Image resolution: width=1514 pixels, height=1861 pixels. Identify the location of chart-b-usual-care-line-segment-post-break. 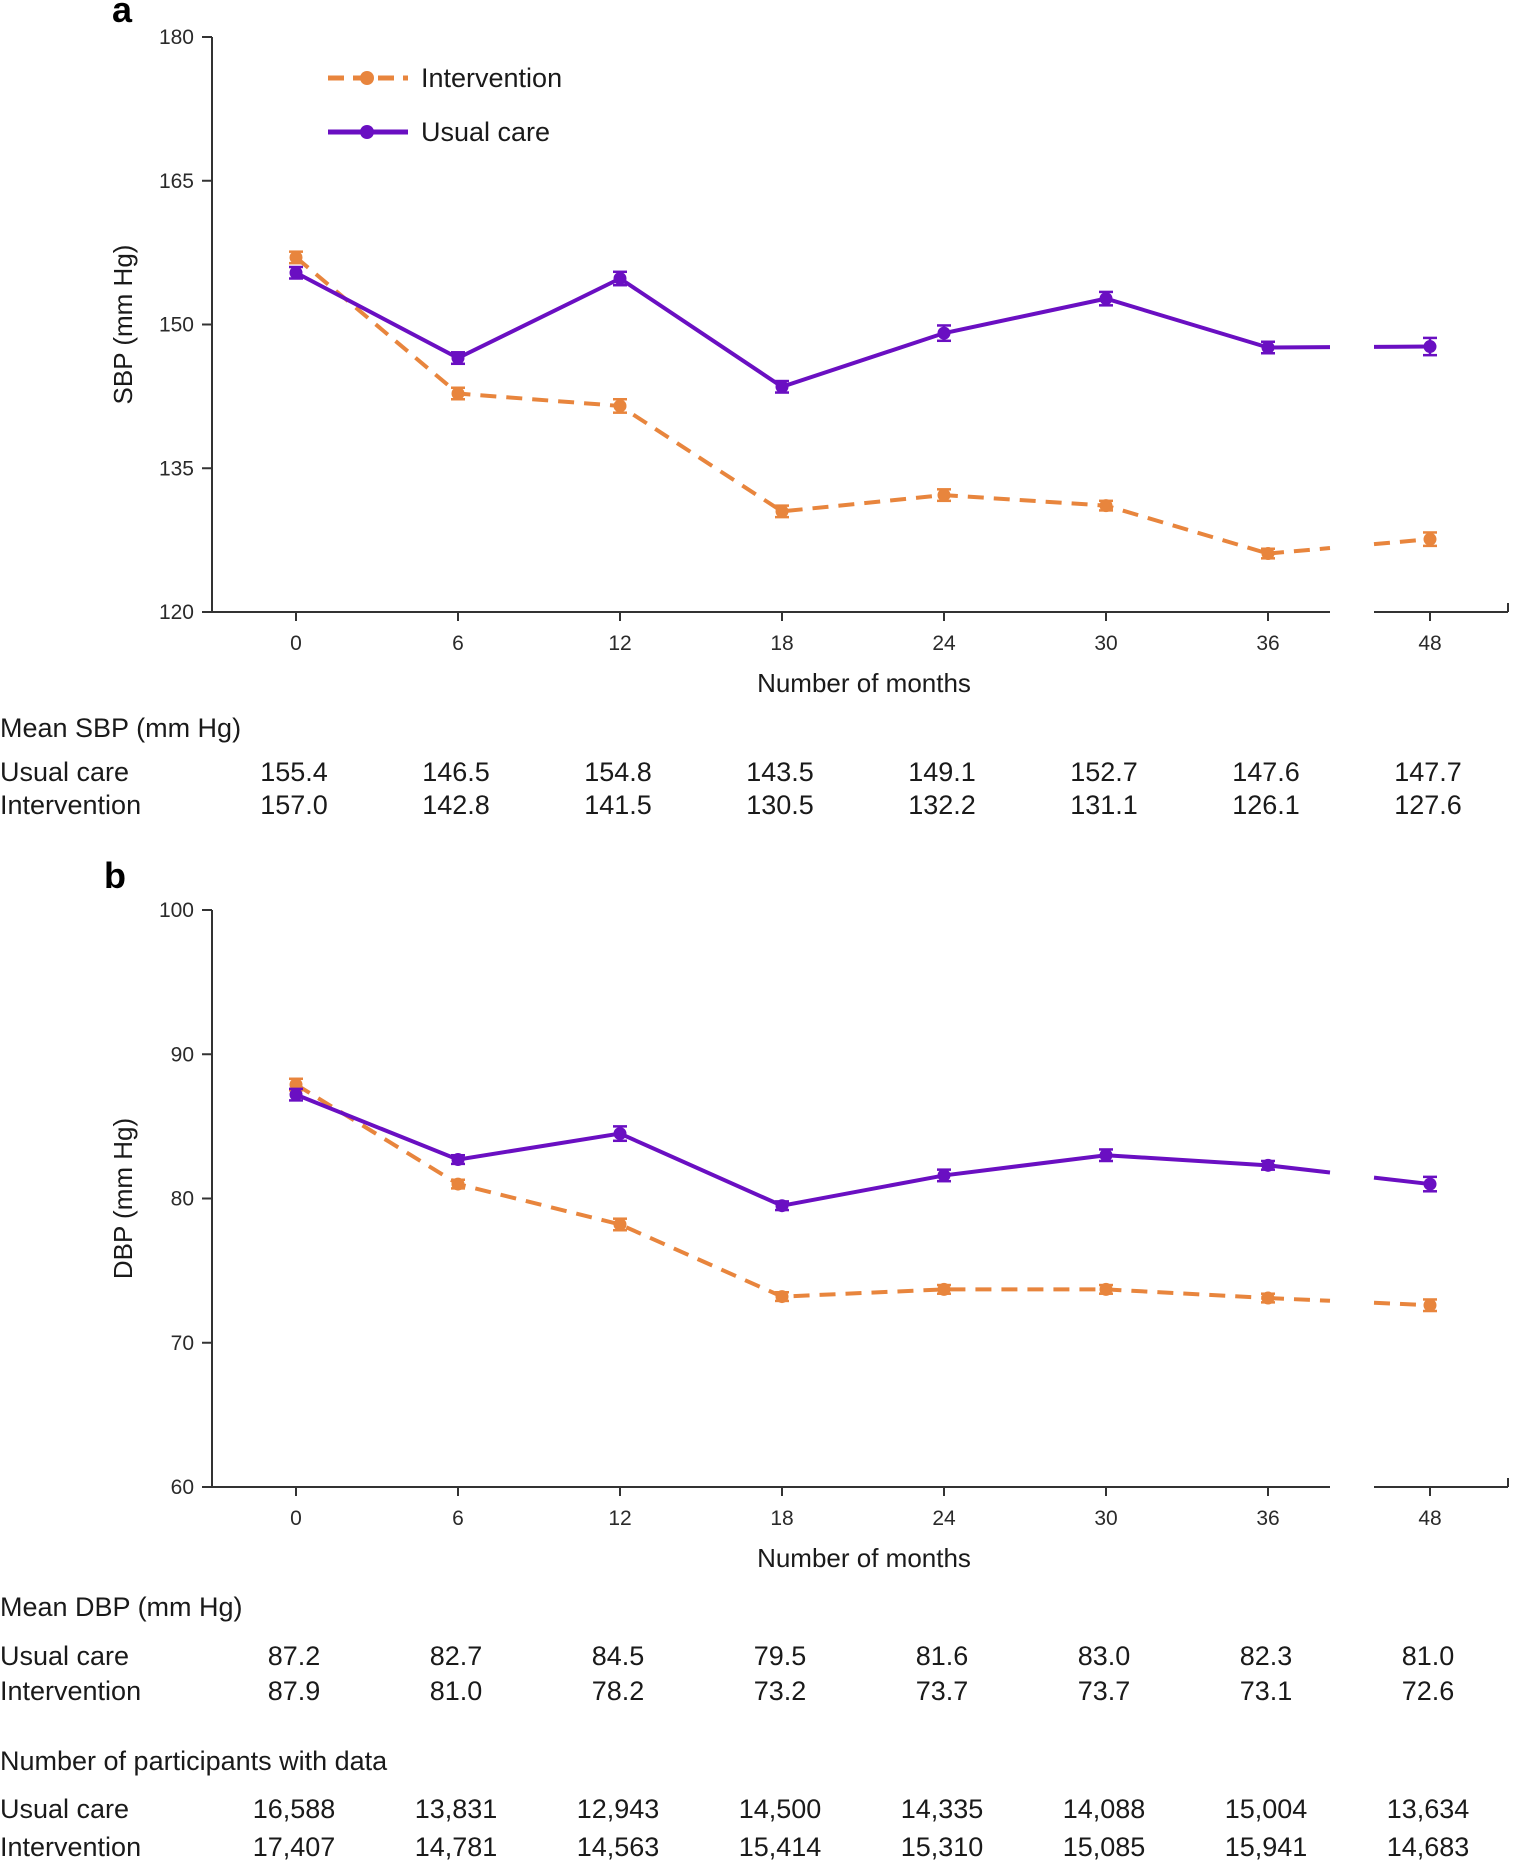
(1402, 1181).